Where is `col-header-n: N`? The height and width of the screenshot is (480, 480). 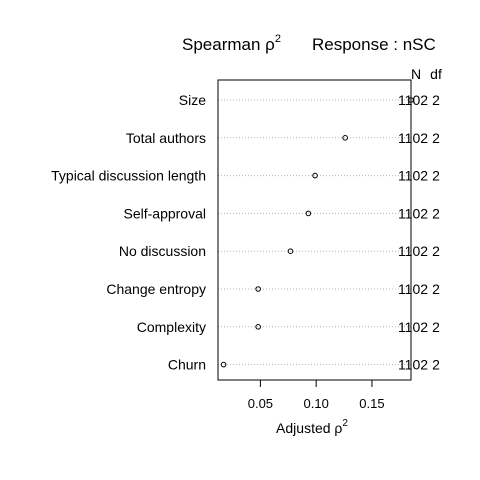 col-header-n: N is located at coordinates (416, 74).